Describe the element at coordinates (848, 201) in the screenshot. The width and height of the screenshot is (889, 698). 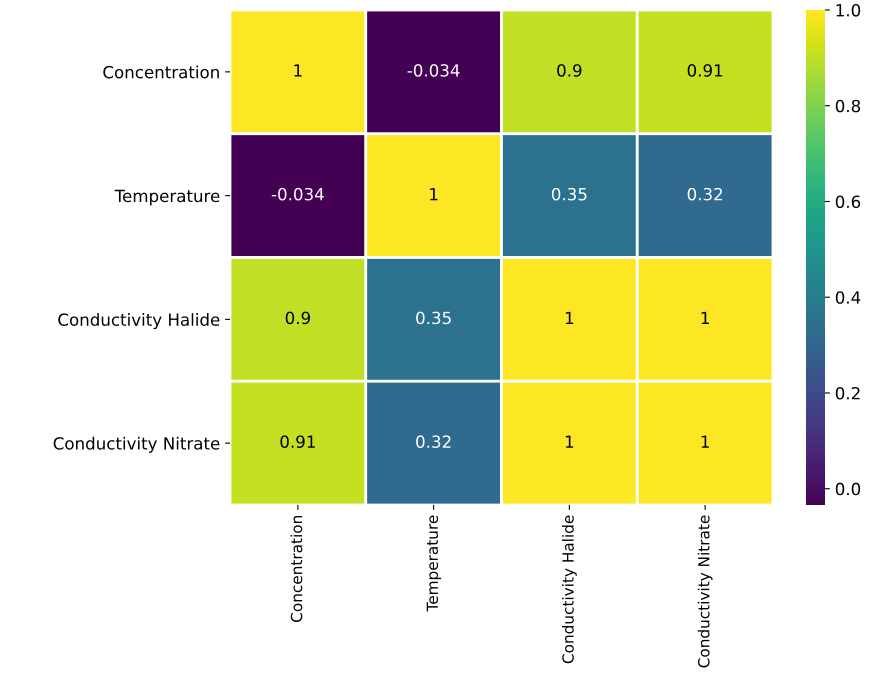
I see `color-bar-label: 0.6` at that location.